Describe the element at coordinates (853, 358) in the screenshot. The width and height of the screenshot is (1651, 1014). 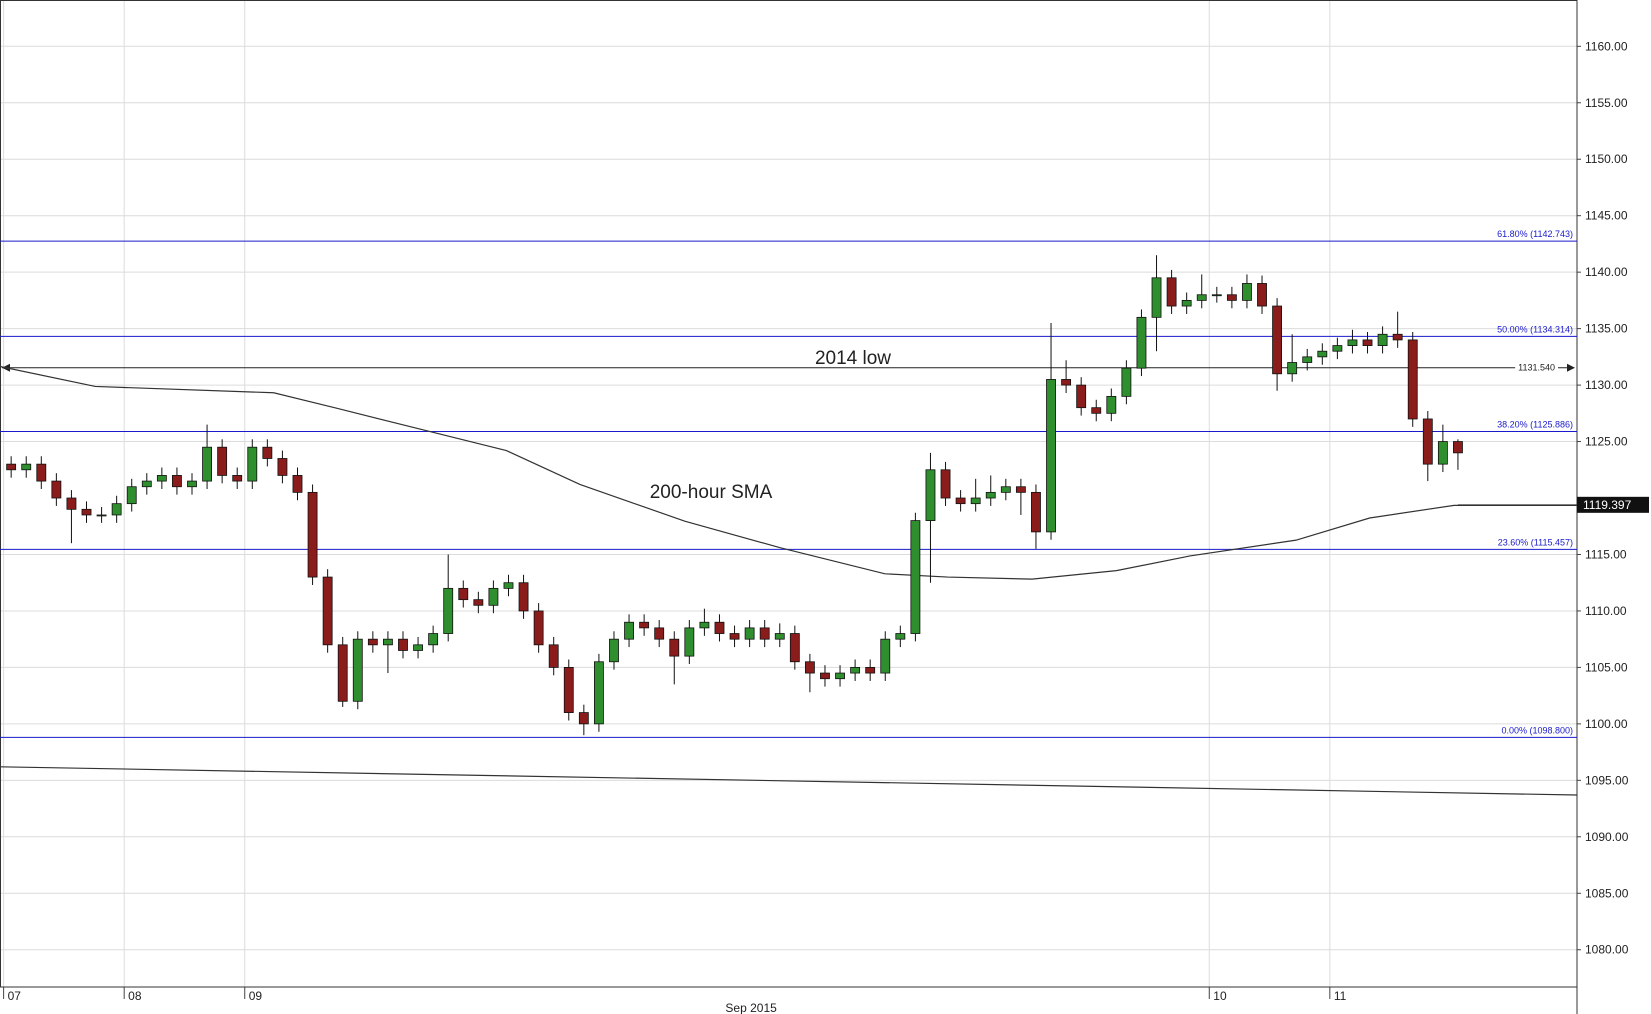
I see `annotation: 2014 low` at that location.